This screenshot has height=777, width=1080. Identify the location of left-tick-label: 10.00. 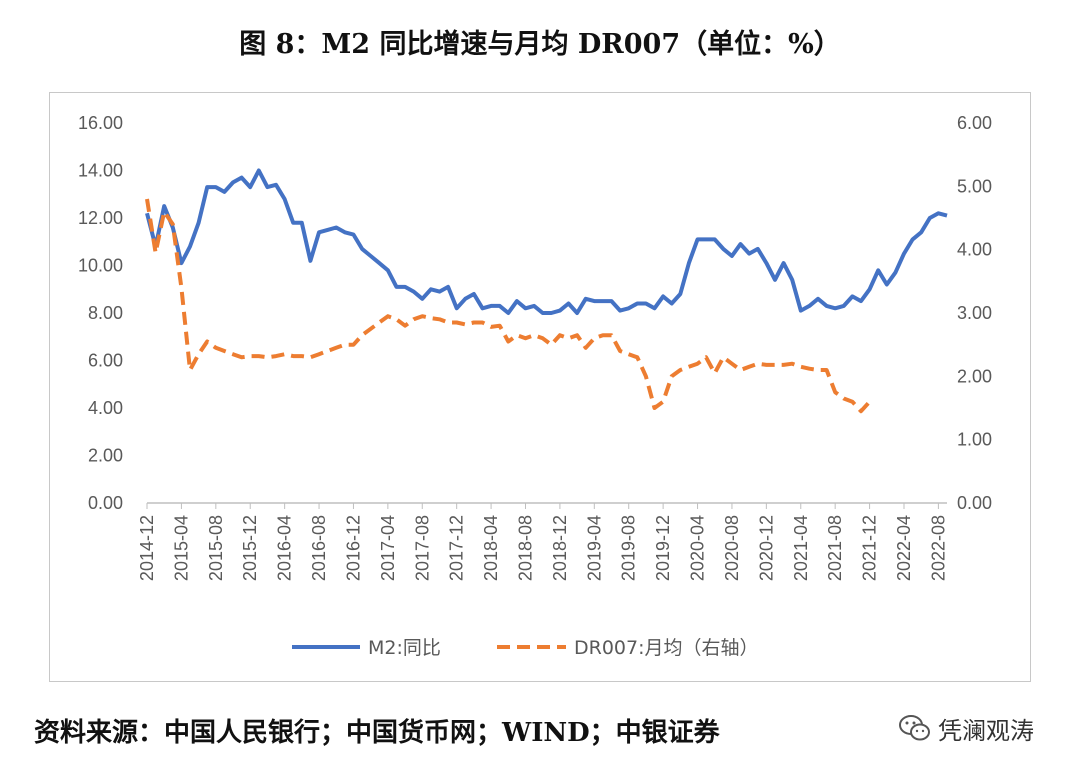
(100, 266).